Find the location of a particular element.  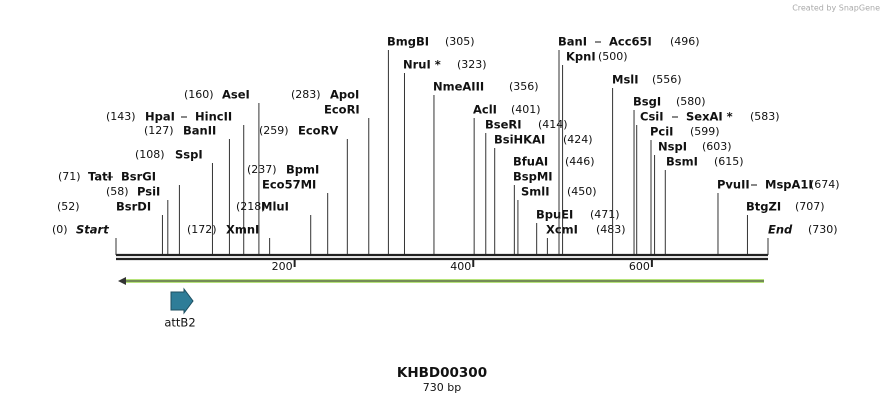

site-position: (127) is located at coordinates (159, 130).